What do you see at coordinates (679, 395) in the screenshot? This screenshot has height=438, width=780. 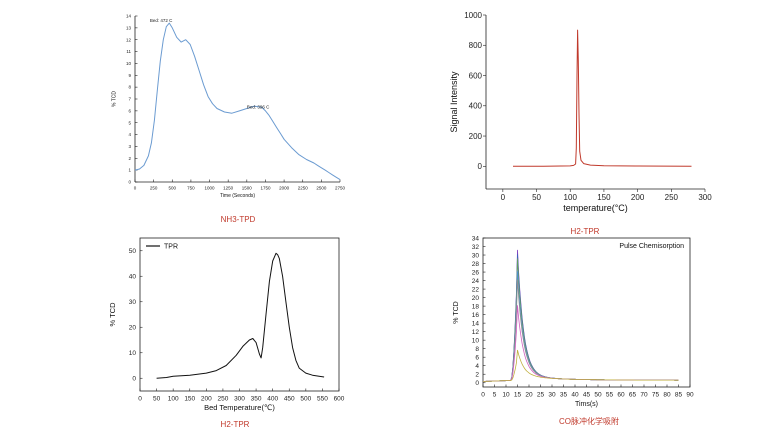 I see `x-tick-label: 85` at bounding box center [679, 395].